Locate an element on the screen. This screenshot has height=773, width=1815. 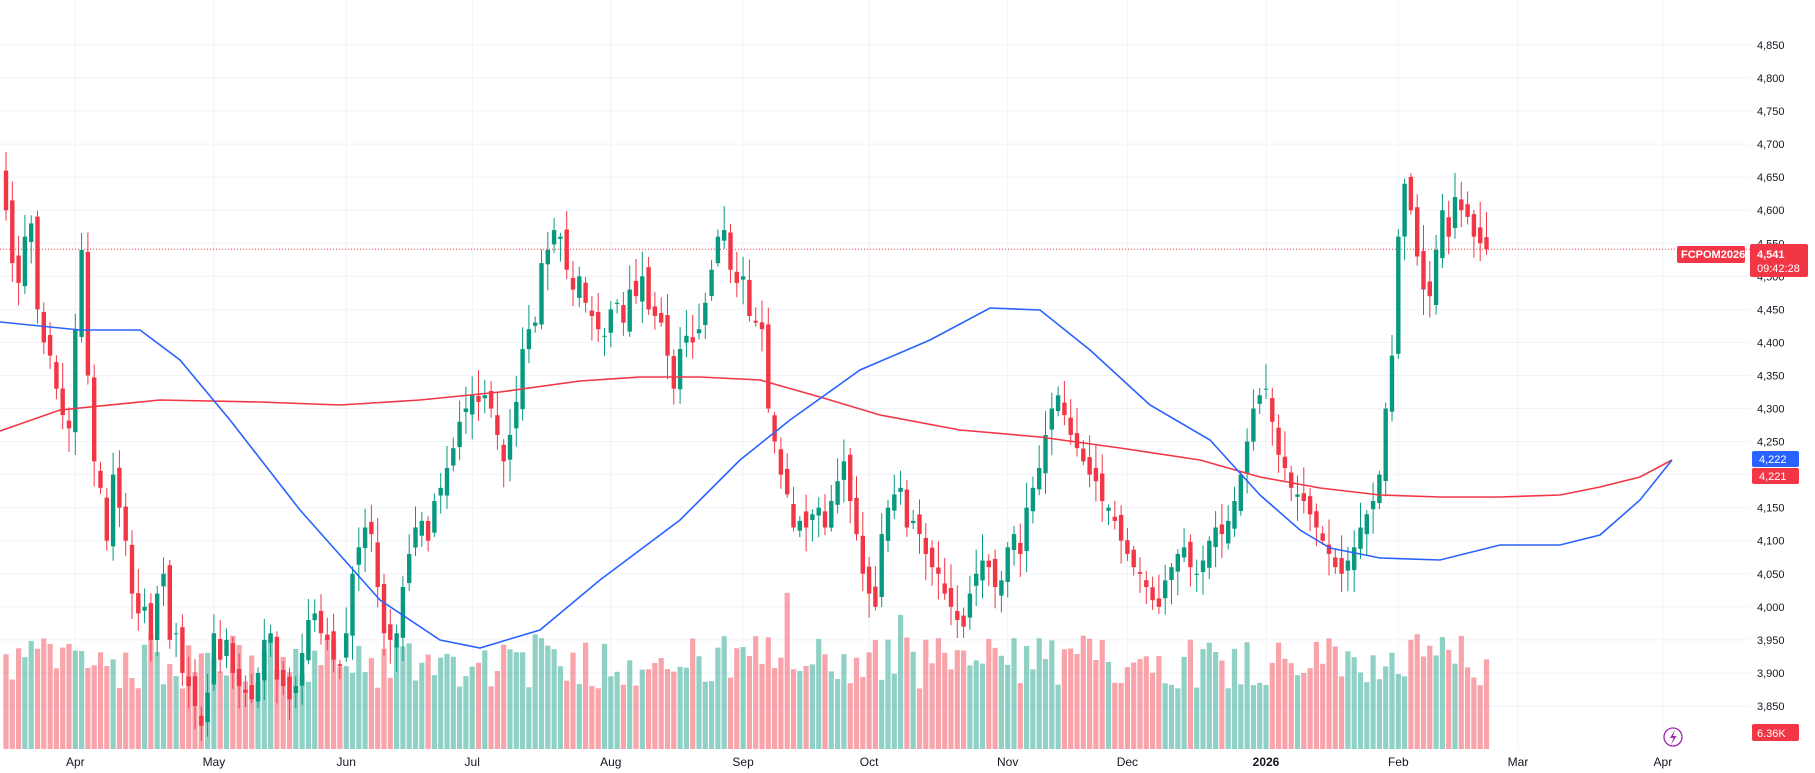
y-tick-label: 4,050 is located at coordinates (1771, 575).